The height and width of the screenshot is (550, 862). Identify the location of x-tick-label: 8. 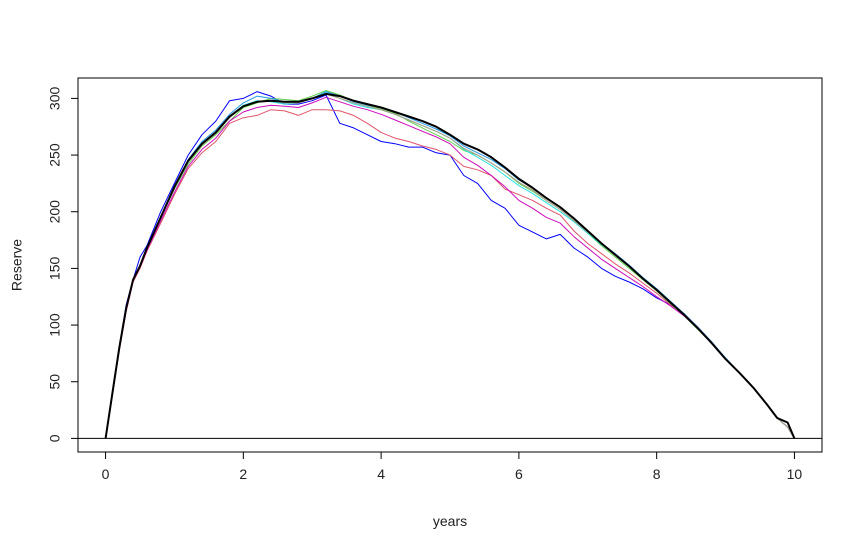
(657, 474).